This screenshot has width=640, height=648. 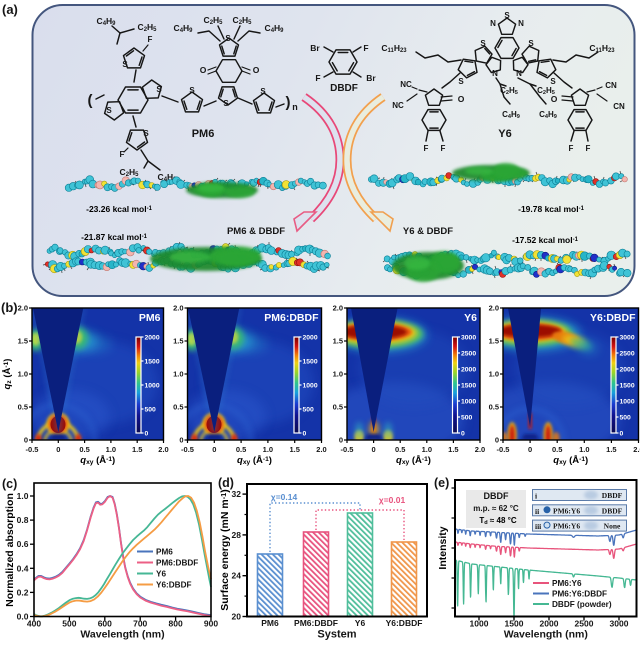 What do you see at coordinates (23, 520) in the screenshot?
I see `svg-text: 0.8` at bounding box center [23, 520].